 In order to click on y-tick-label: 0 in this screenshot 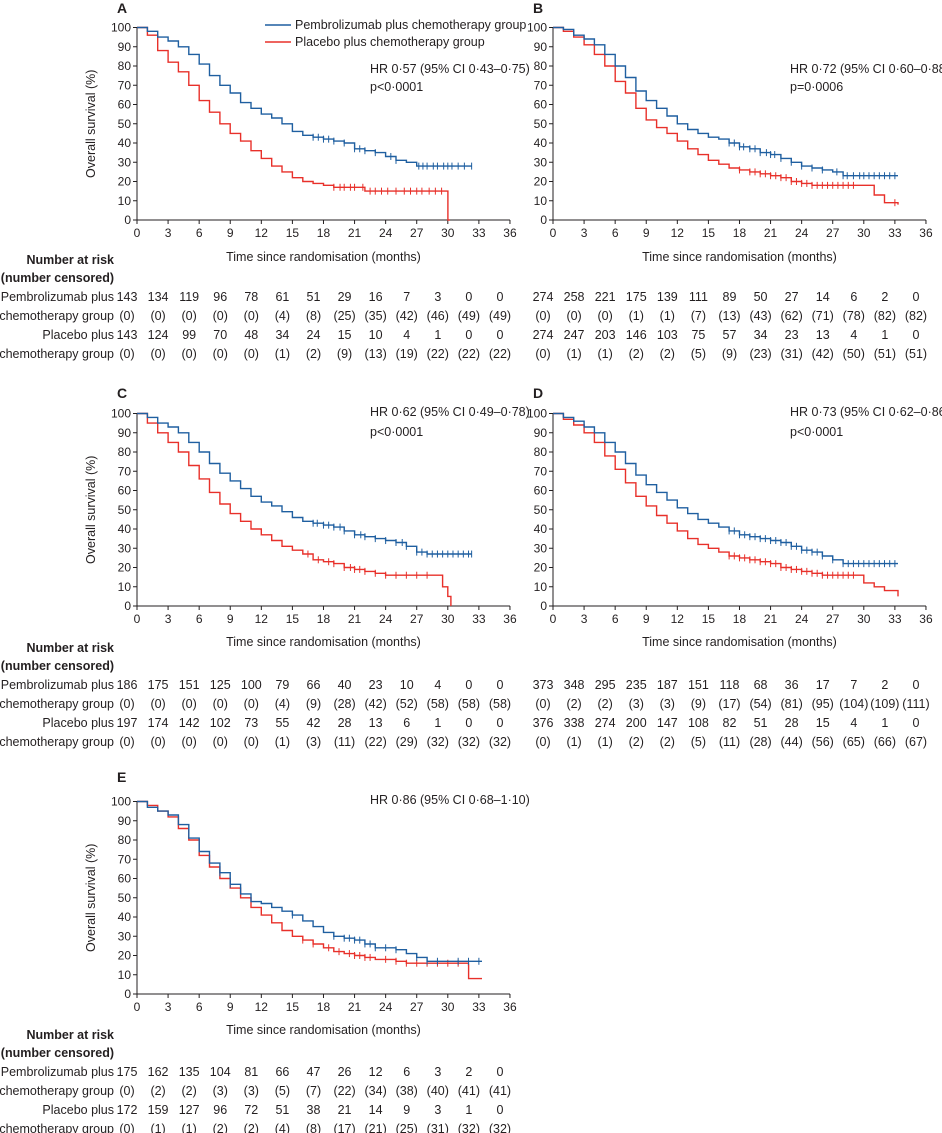, I will do `click(127, 994)`.